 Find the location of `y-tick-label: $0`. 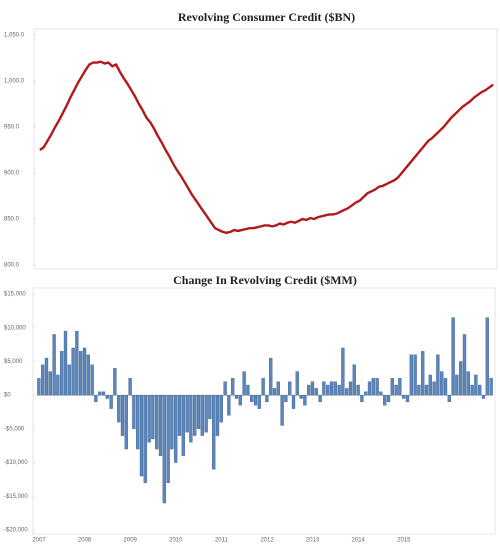

y-tick-label: $0 is located at coordinates (7, 396).